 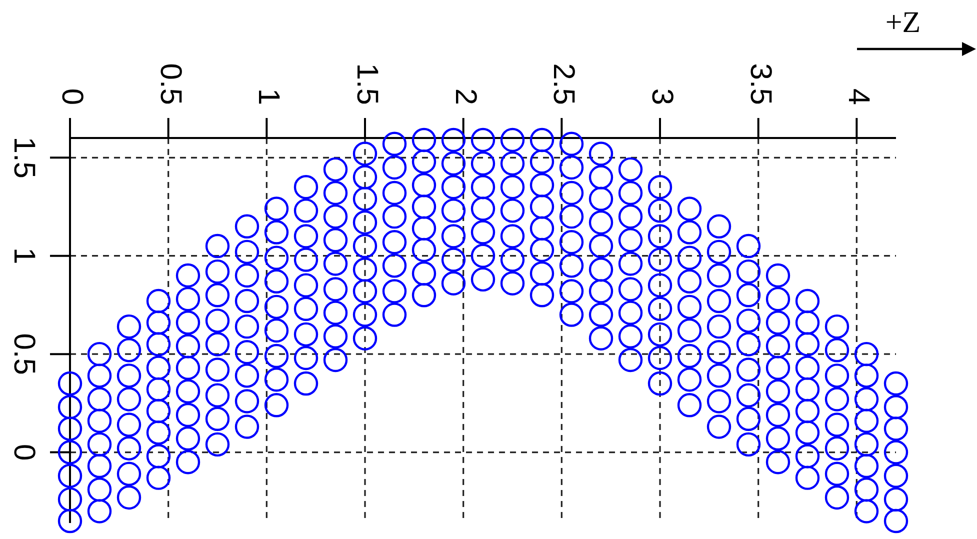 What do you see at coordinates (662, 96) in the screenshot?
I see `x-tick-label: 3` at bounding box center [662, 96].